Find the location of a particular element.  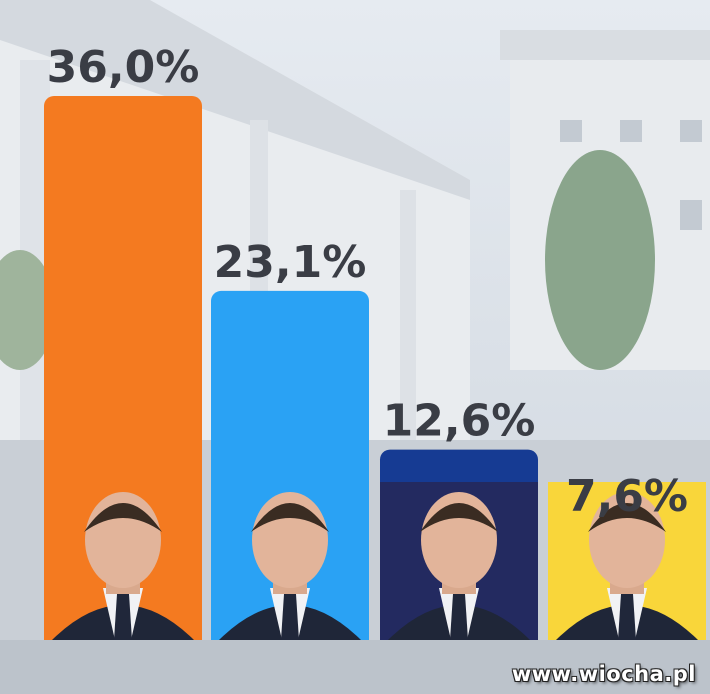

watermark-text: www.wiocha.pl is located at coordinates (603, 674).